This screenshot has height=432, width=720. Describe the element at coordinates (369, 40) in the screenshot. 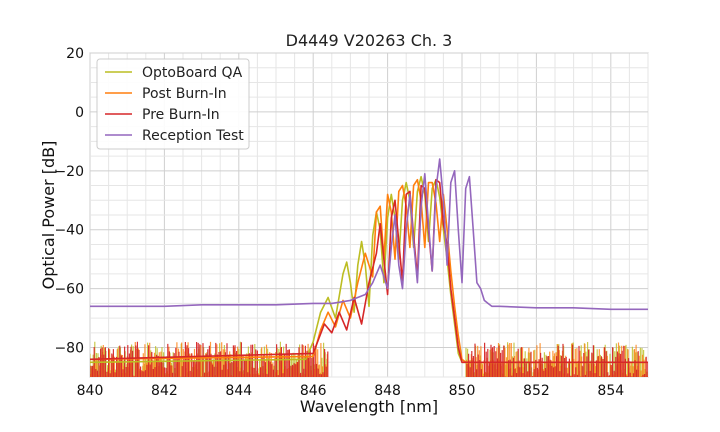

I see `chart-title: D4449 V20263 Ch. 3` at that location.